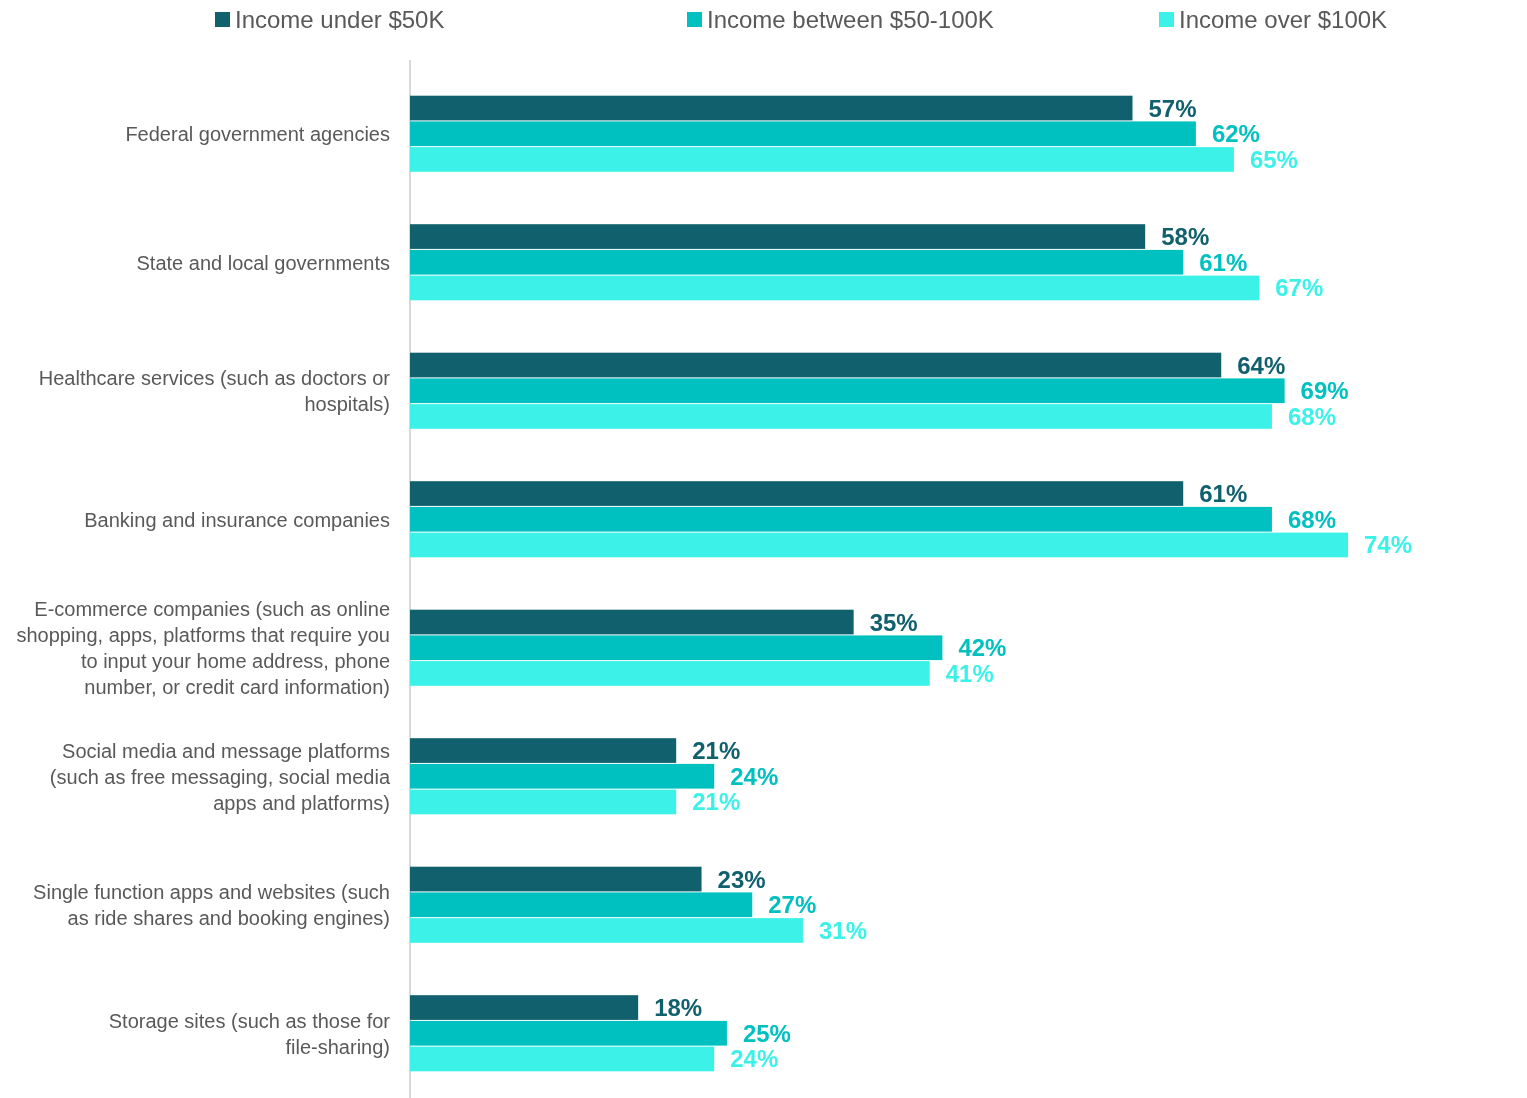 This screenshot has width=1527, height=1098. I want to click on legend-label: Income between $50-100K, so click(850, 19).